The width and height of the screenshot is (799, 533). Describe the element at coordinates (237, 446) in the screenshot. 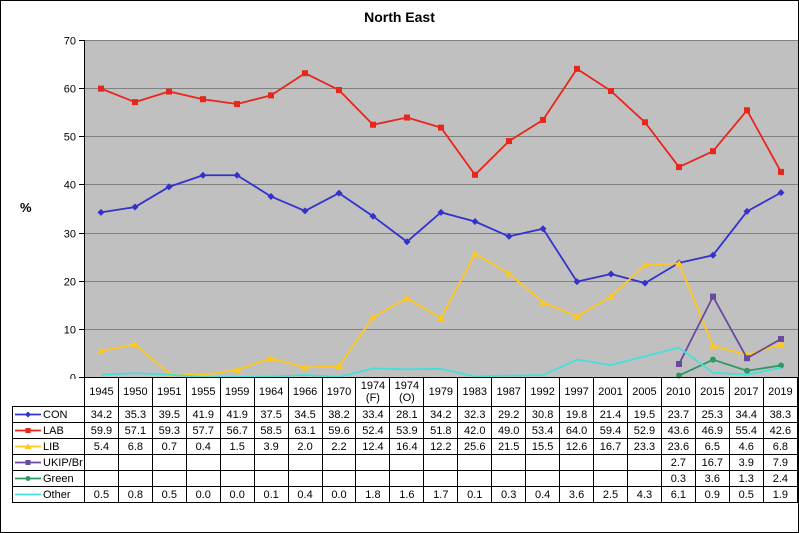

I see `value-cell: 1.5` at that location.